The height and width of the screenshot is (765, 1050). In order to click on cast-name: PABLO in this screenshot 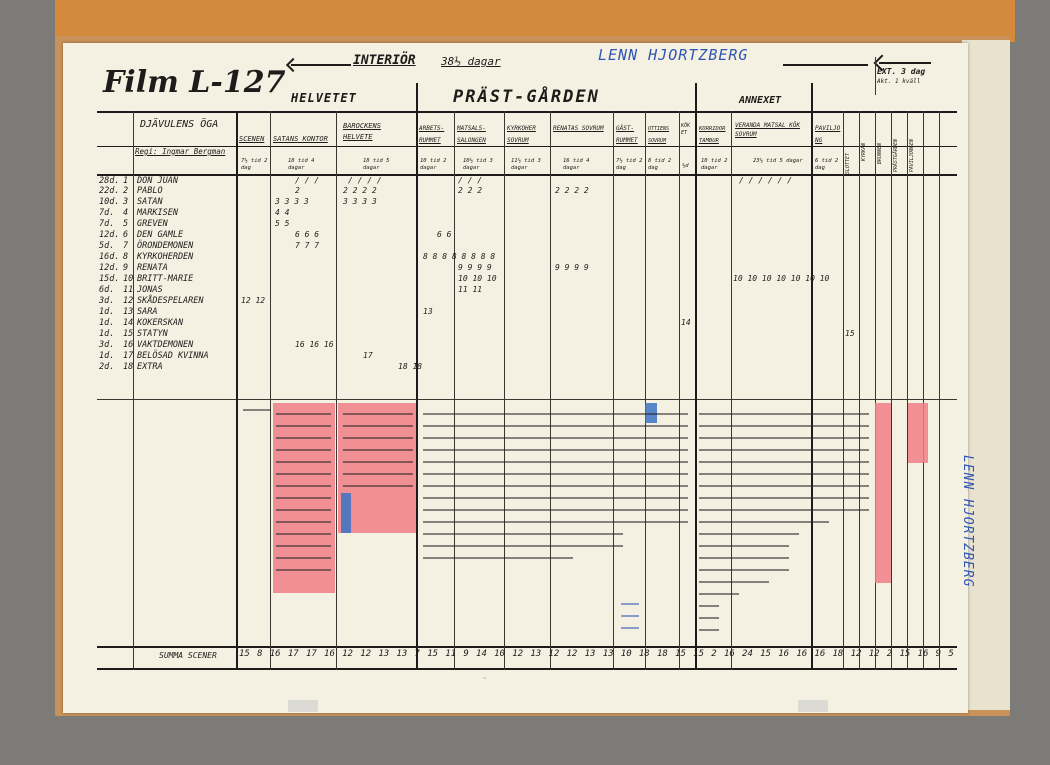, I will do `click(150, 191)`.